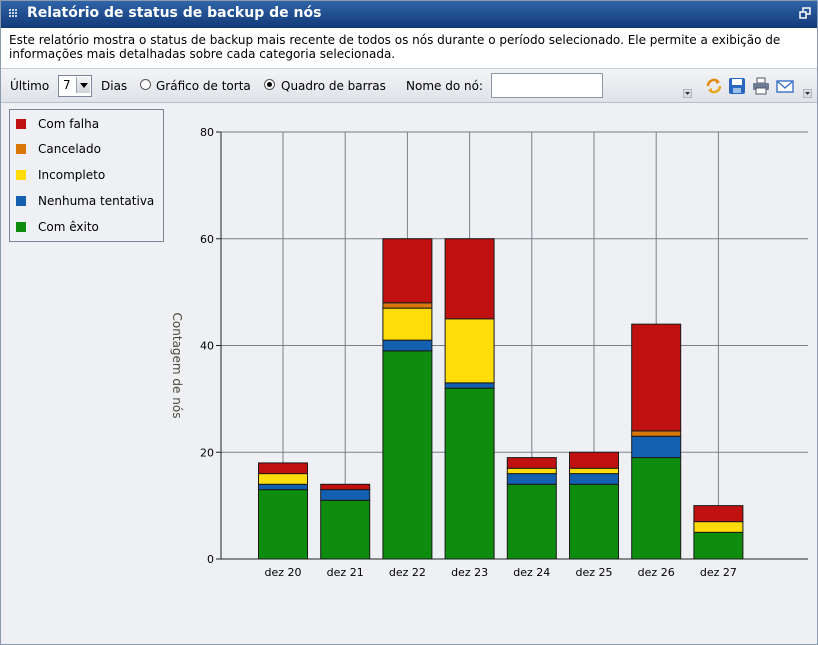 This screenshot has width=818, height=645. What do you see at coordinates (210, 559) in the screenshot?
I see `y-tick-label: 0` at bounding box center [210, 559].